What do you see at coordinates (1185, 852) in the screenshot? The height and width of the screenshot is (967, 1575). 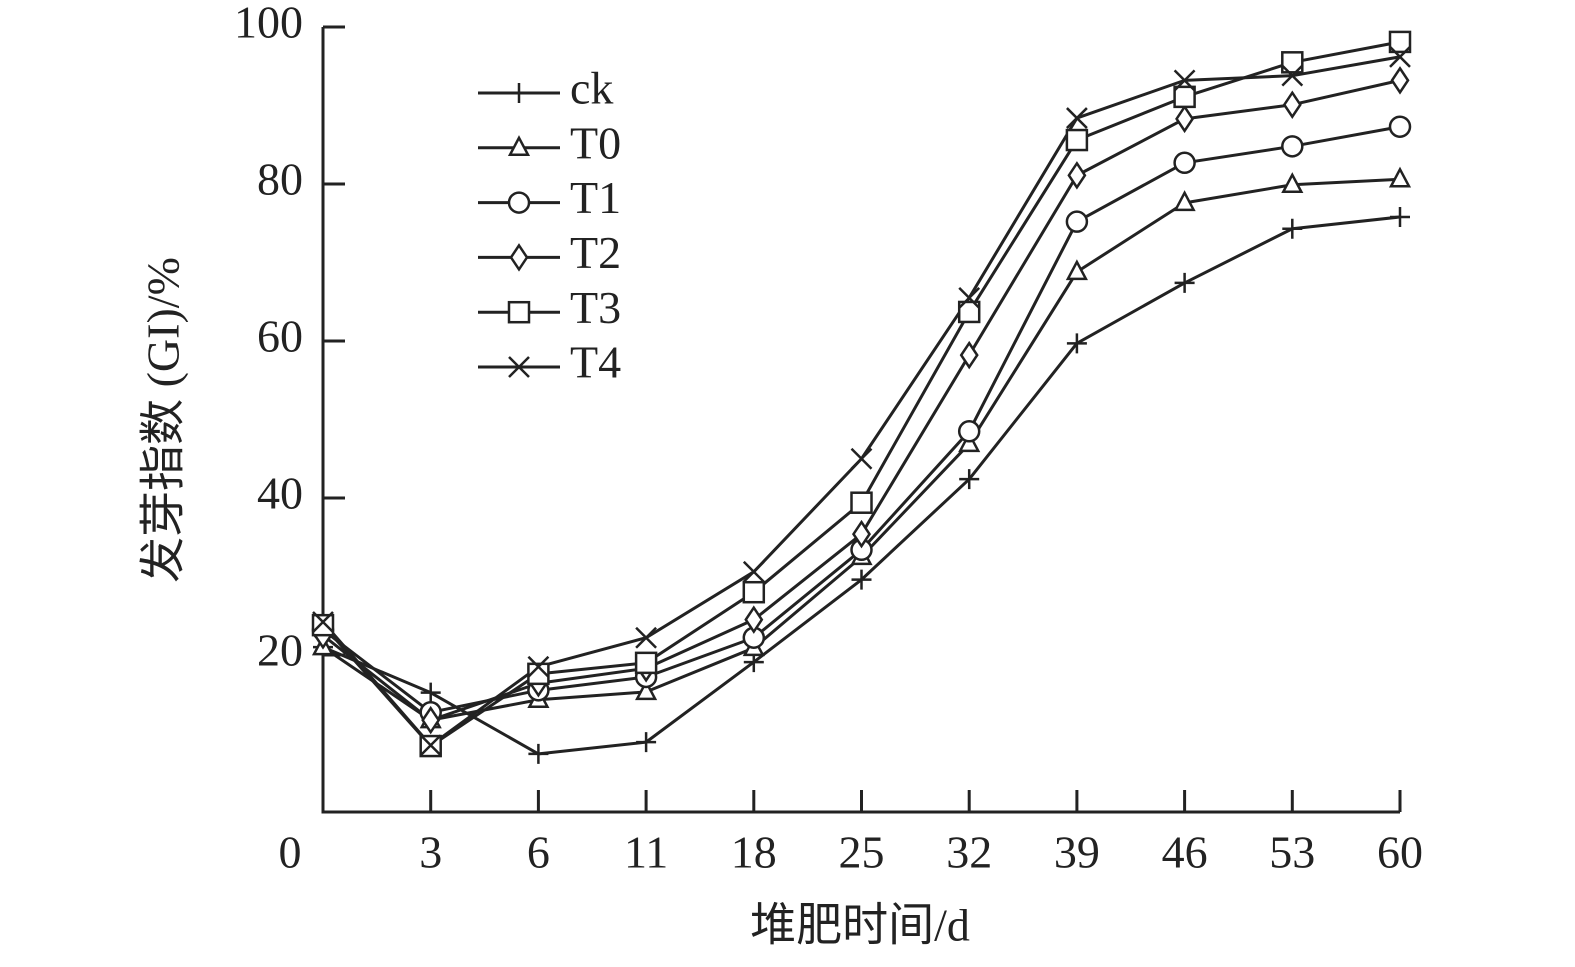 I see `x-tick-label: 46` at bounding box center [1185, 852].